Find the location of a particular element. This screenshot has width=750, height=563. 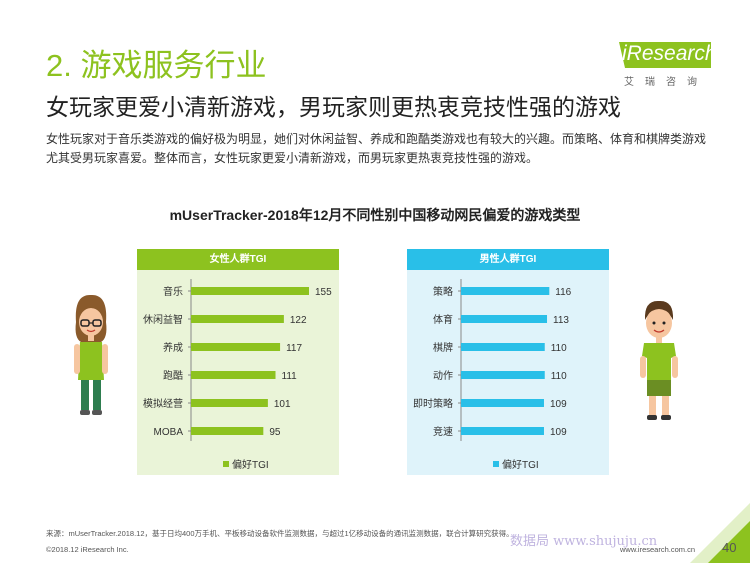

page-headline: 女玩家更爱小清新游戏，男玩家则更热衷竞技性强的游戏 is located at coordinates (333, 107).